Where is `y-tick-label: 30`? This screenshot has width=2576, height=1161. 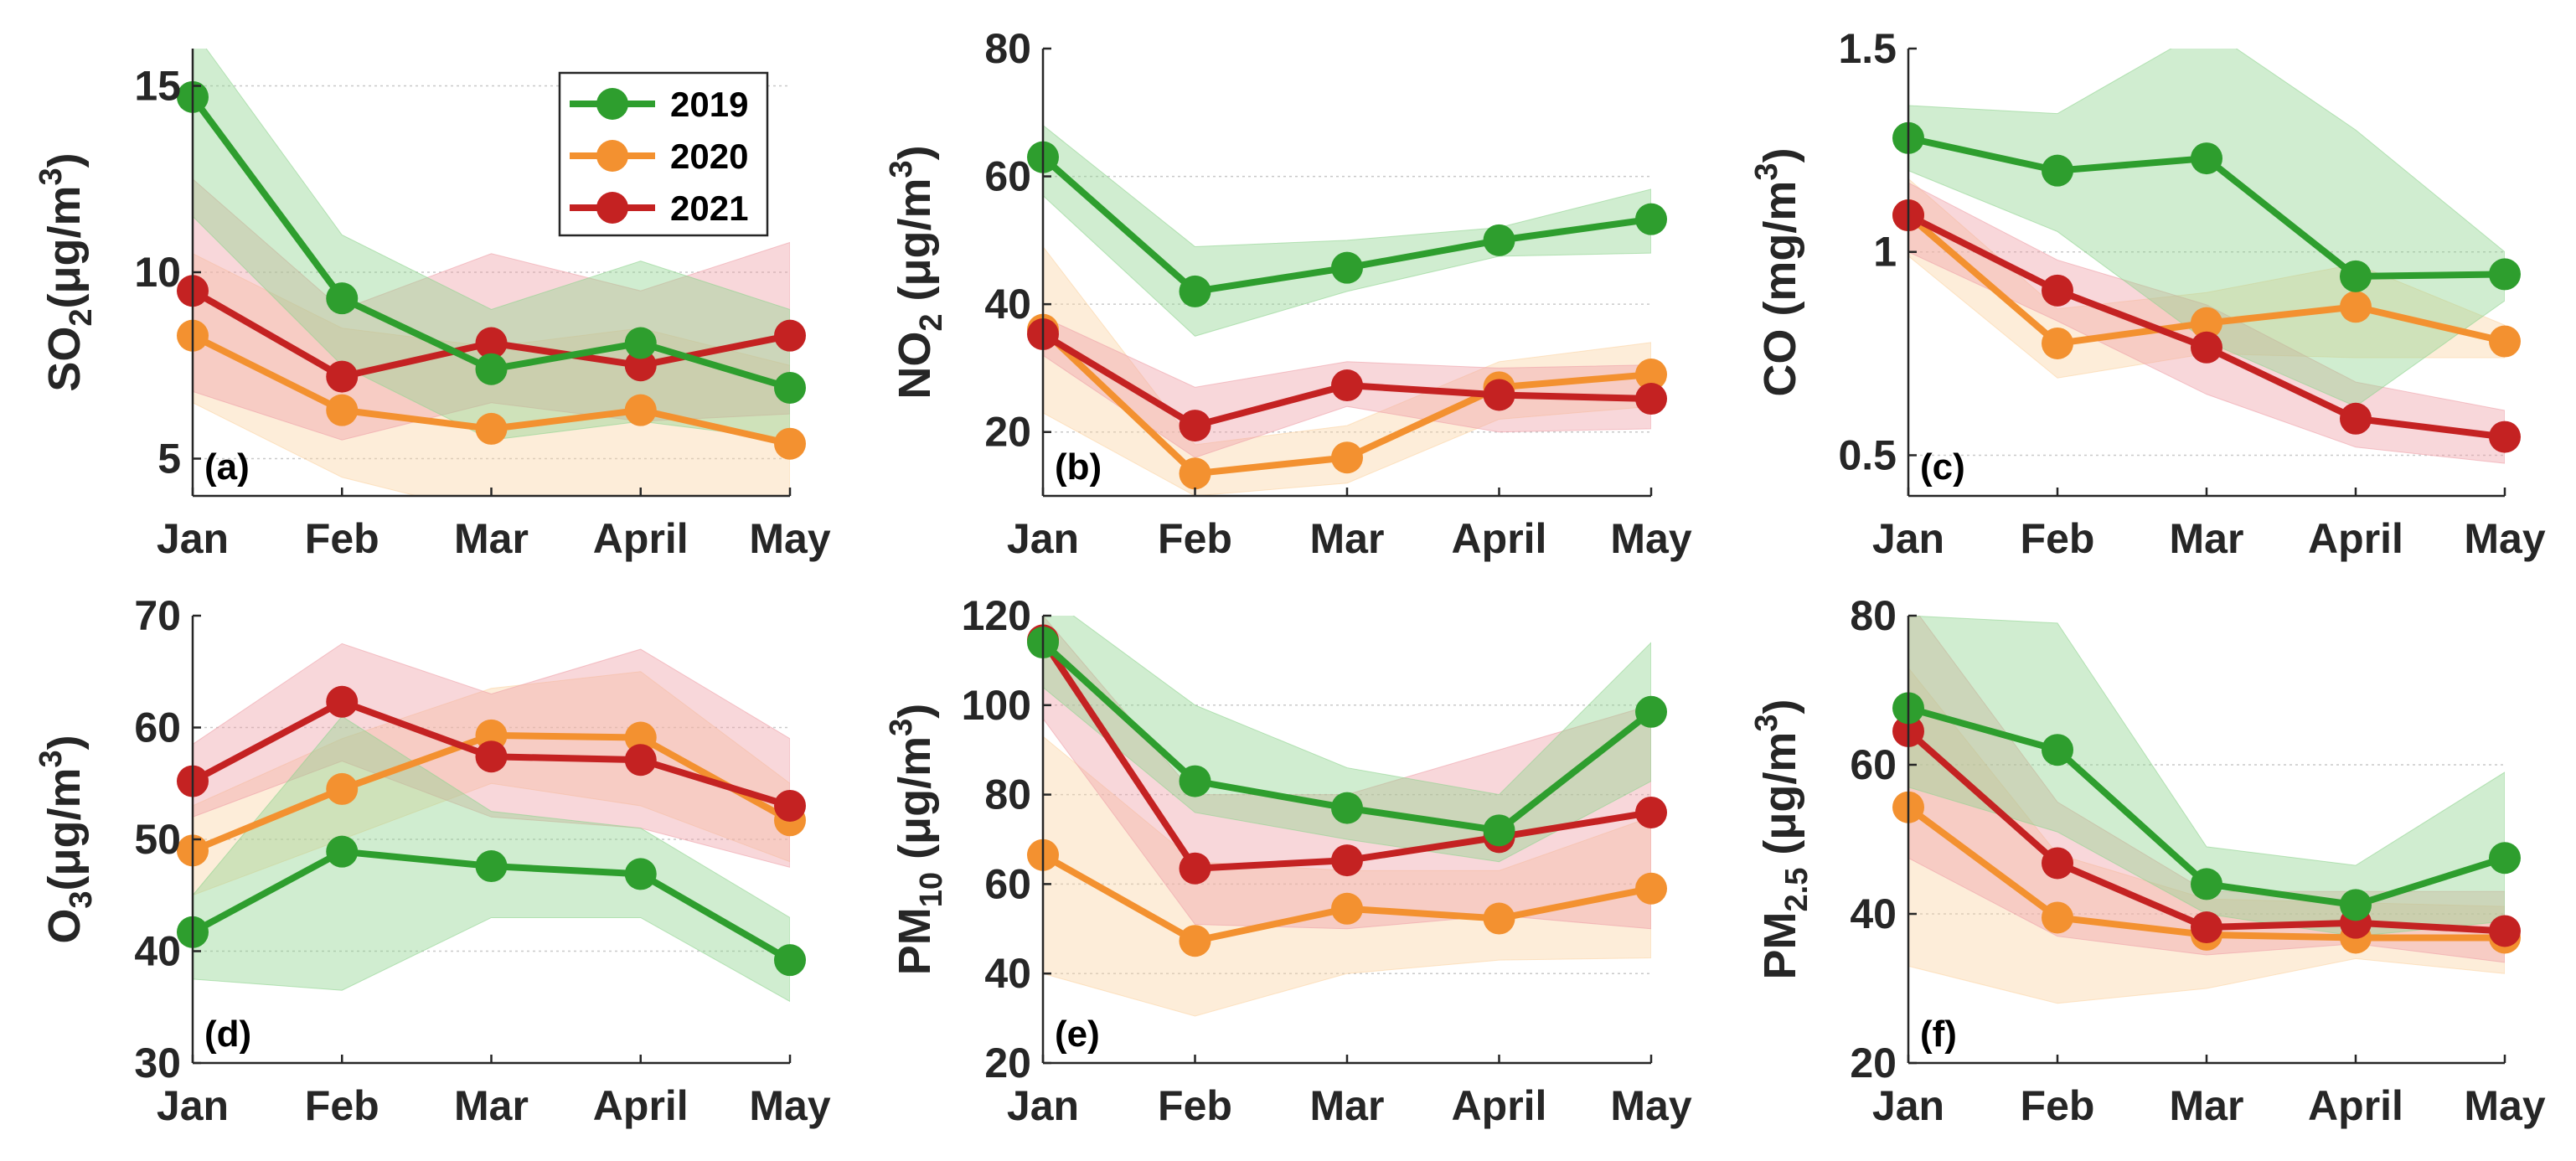 y-tick-label: 30 is located at coordinates (157, 1063).